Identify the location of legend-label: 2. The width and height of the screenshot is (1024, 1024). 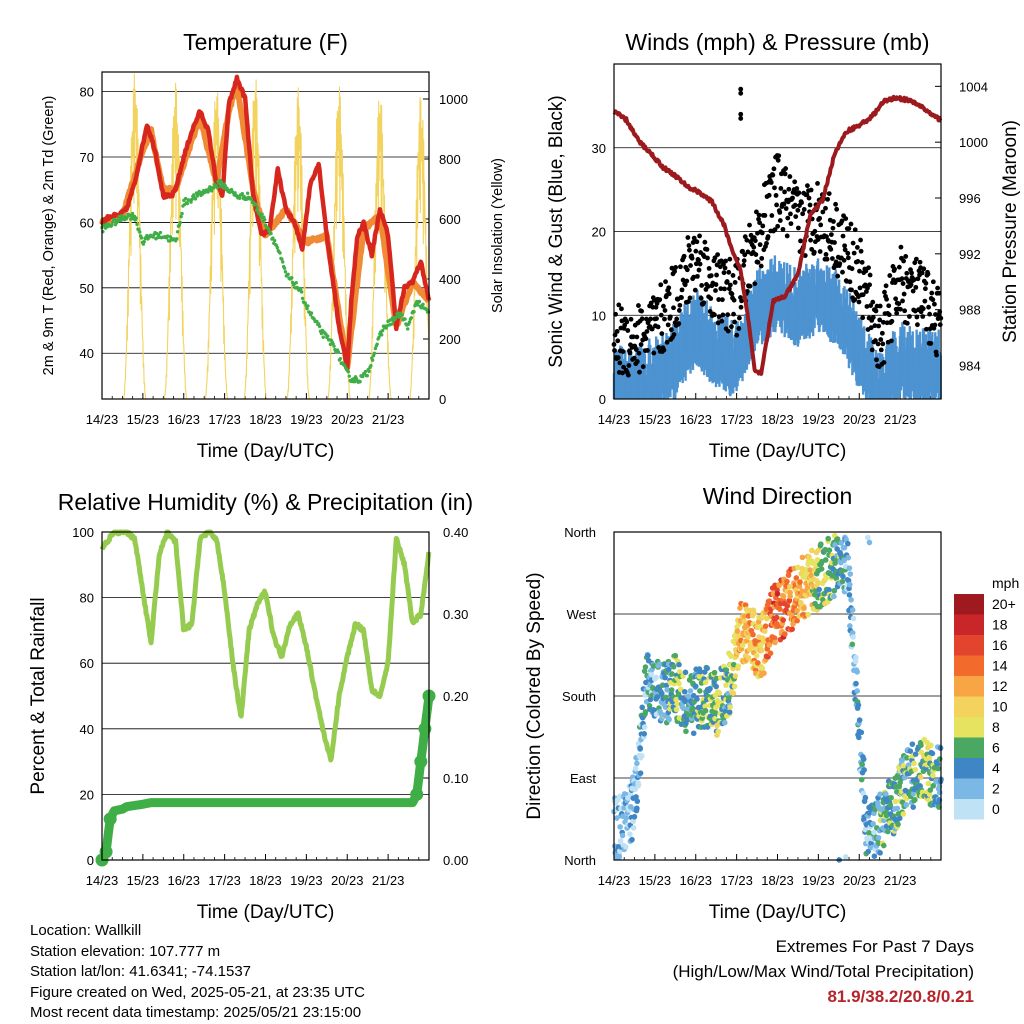
(996, 789).